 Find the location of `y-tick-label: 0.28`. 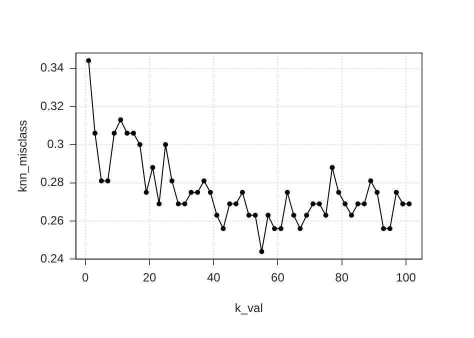

y-tick-label: 0.28 is located at coordinates (52, 182).